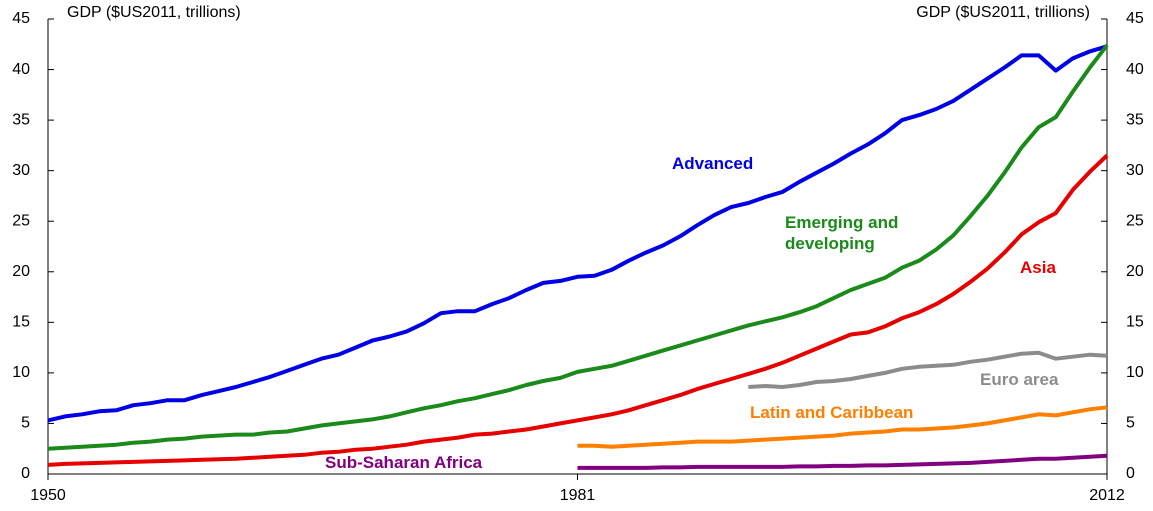 This screenshot has width=1153, height=511. What do you see at coordinates (1135, 119) in the screenshot?
I see `y2-tick-label: 35` at bounding box center [1135, 119].